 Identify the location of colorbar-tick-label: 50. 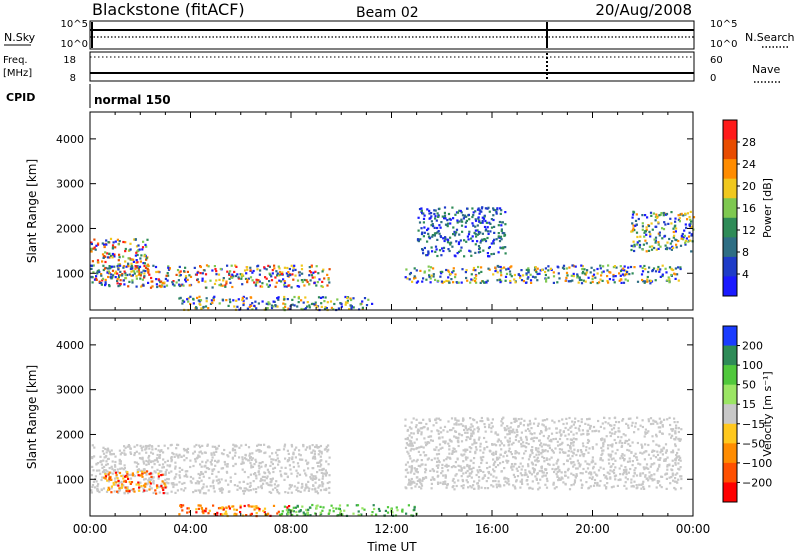
(749, 385).